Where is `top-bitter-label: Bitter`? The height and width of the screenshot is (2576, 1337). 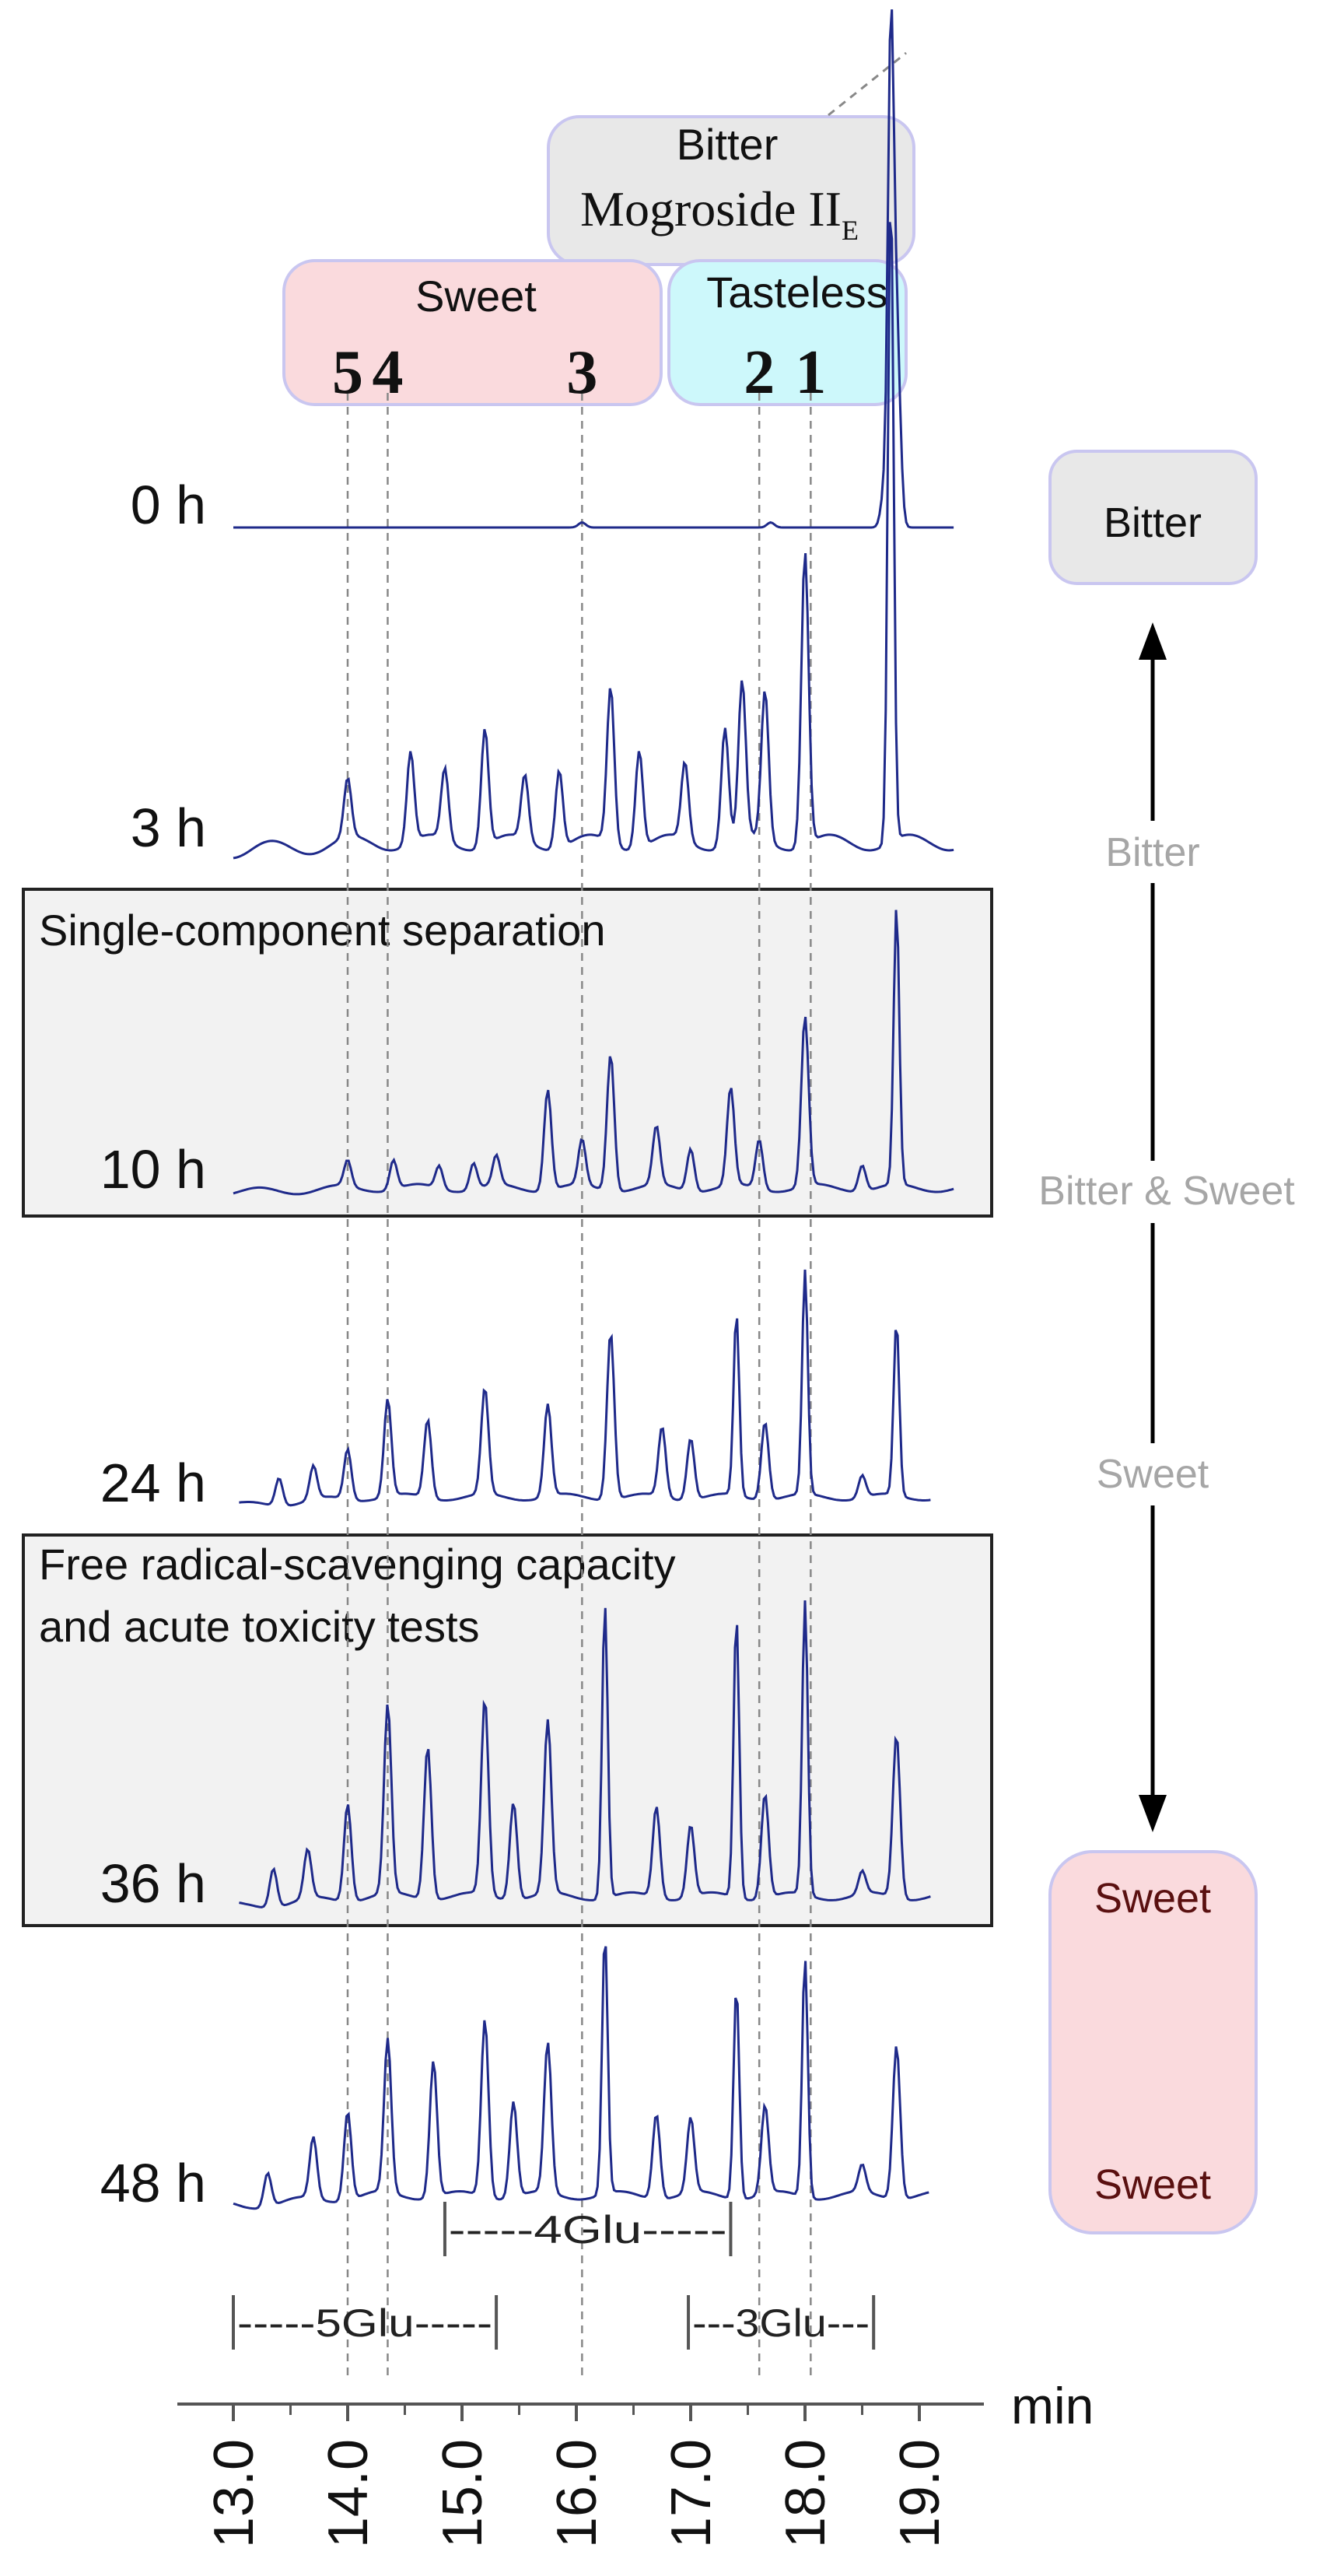
top-bitter-label: Bitter is located at coordinates (1153, 522).